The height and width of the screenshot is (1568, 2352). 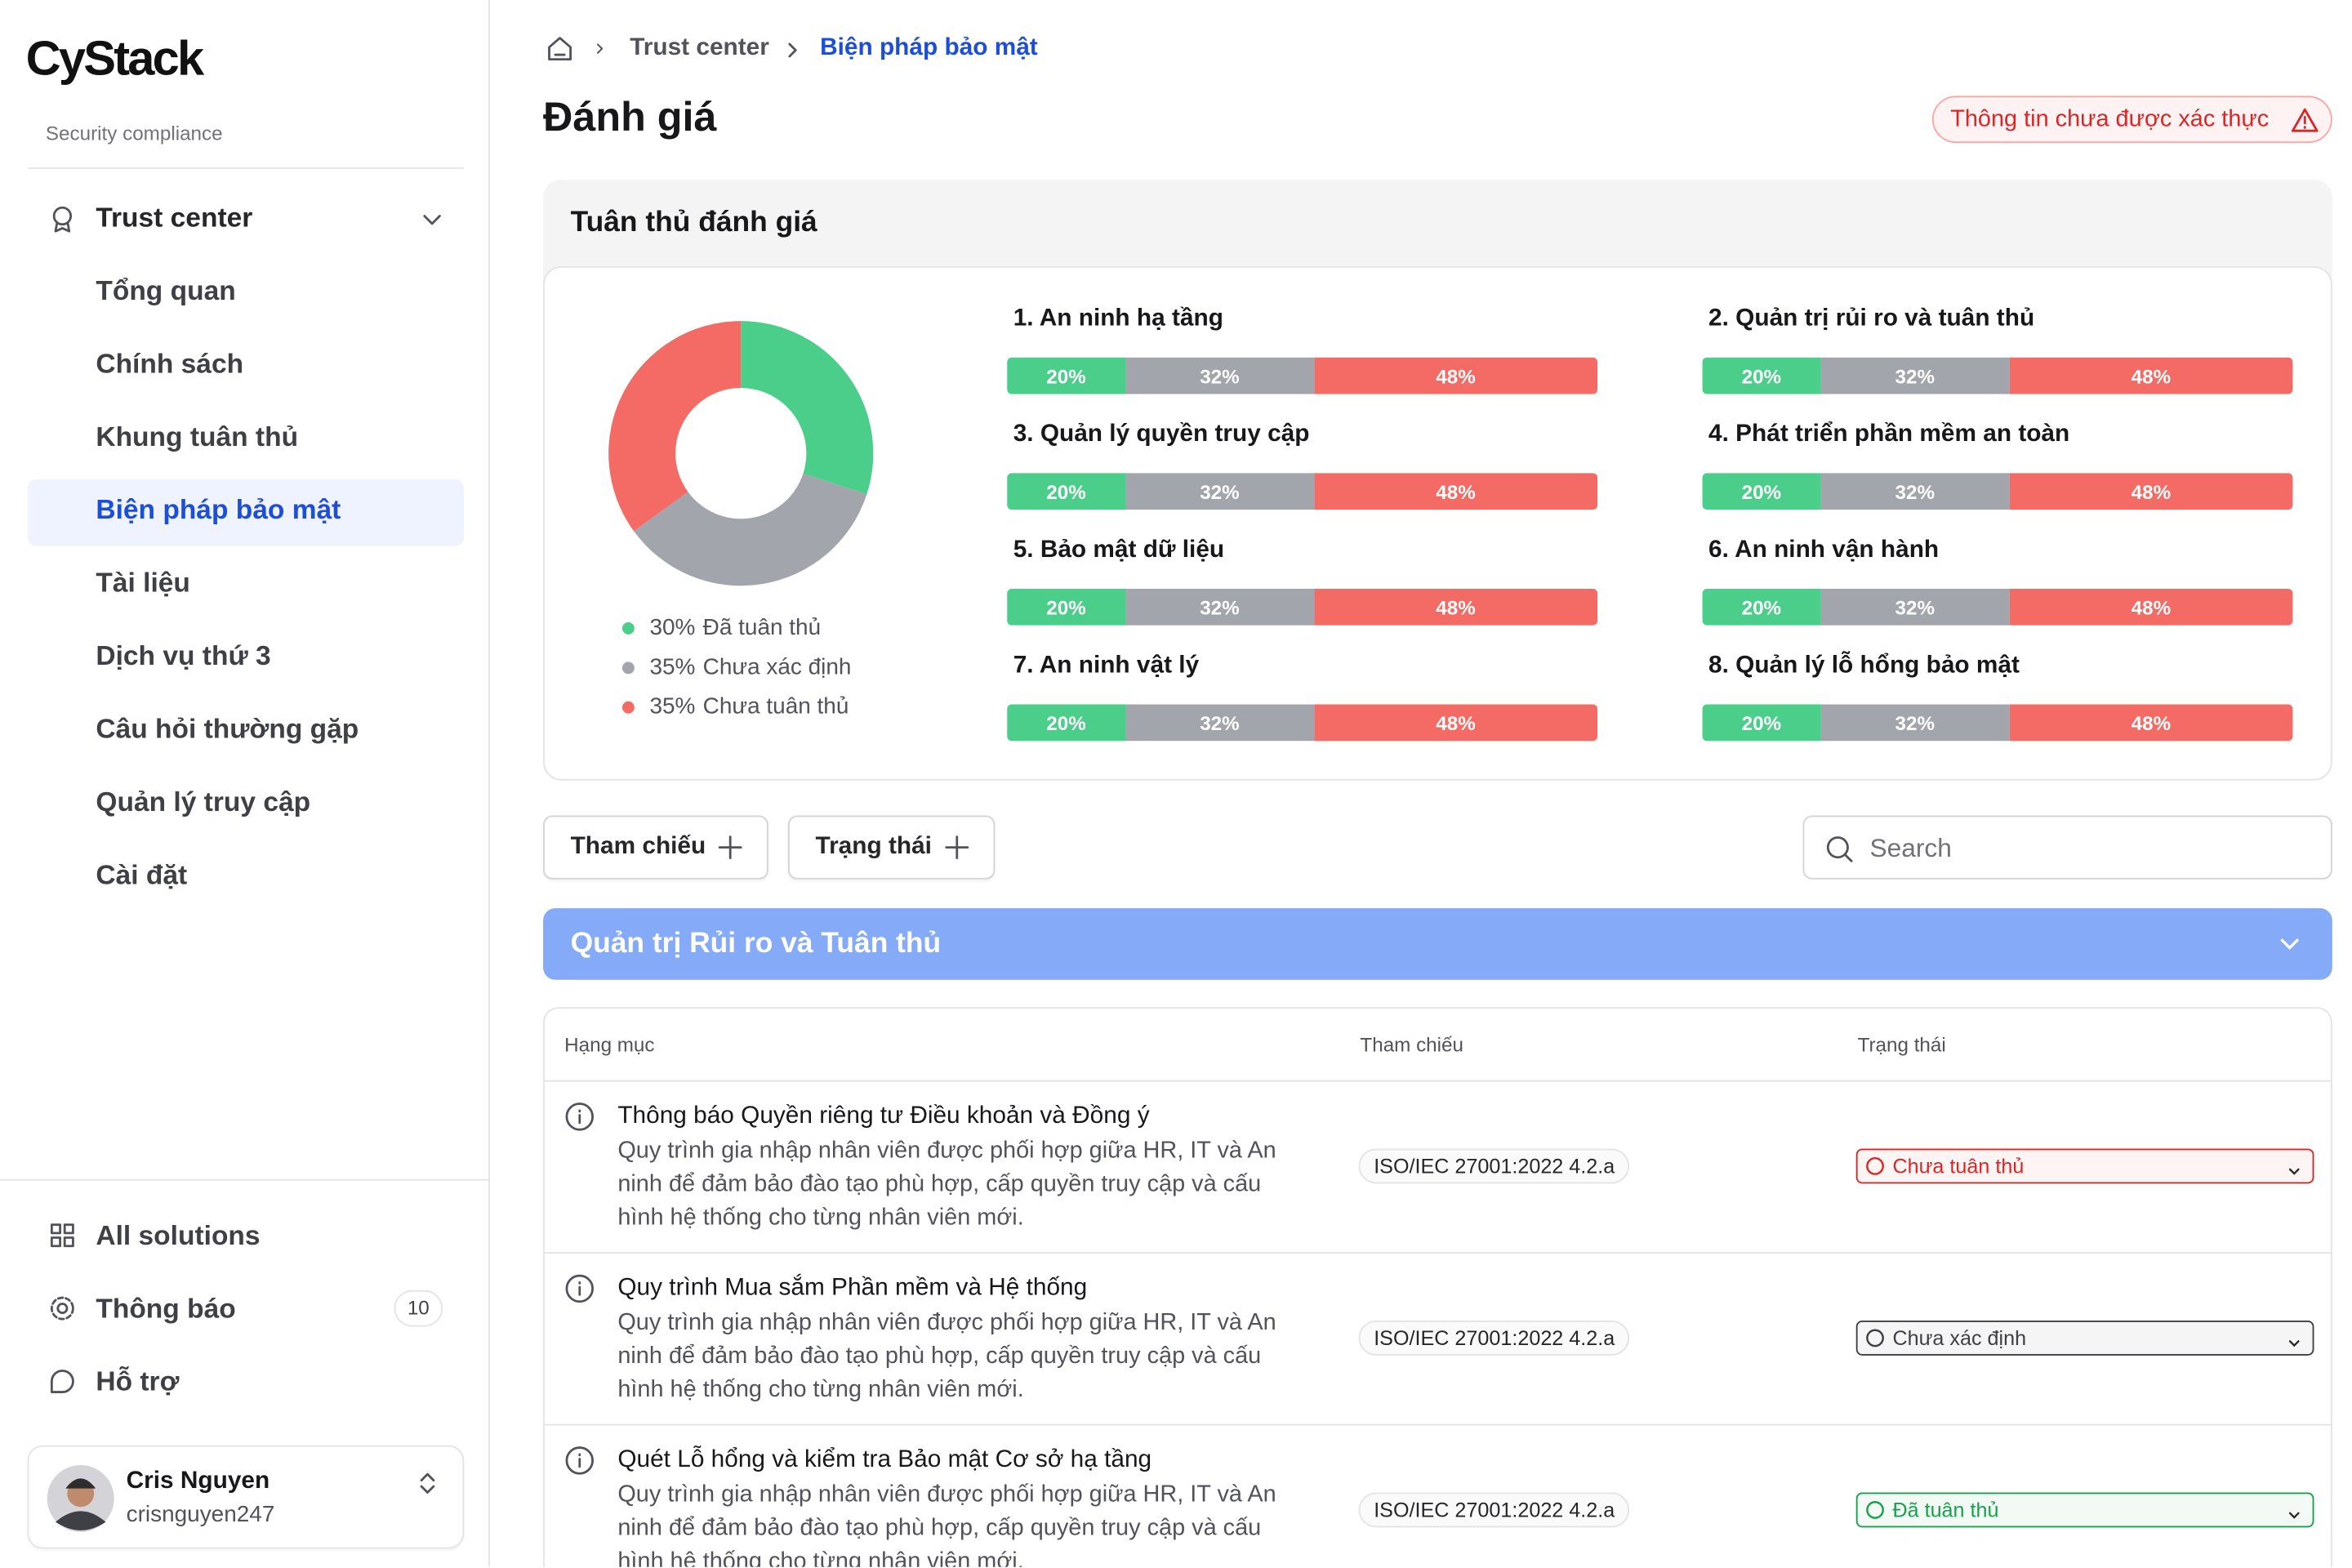 I want to click on bottom-item: Hỗ trợ, so click(x=138, y=1381).